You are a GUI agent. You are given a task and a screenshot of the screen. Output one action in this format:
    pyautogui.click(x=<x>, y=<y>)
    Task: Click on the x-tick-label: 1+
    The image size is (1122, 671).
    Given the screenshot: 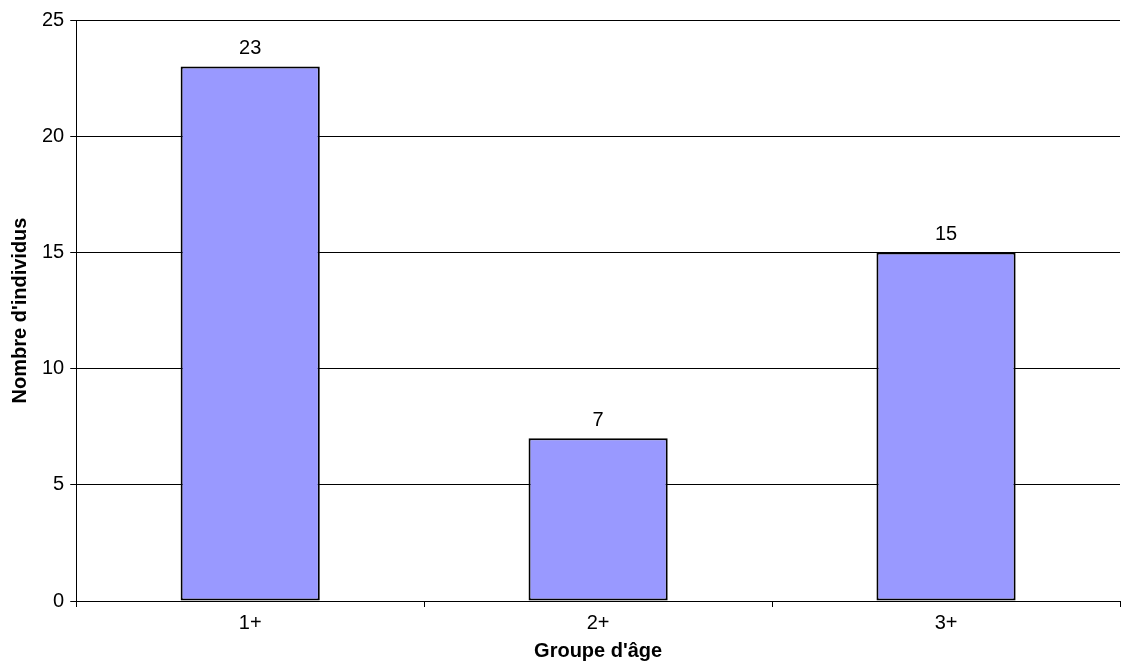 What is the action you would take?
    pyautogui.click(x=250, y=621)
    